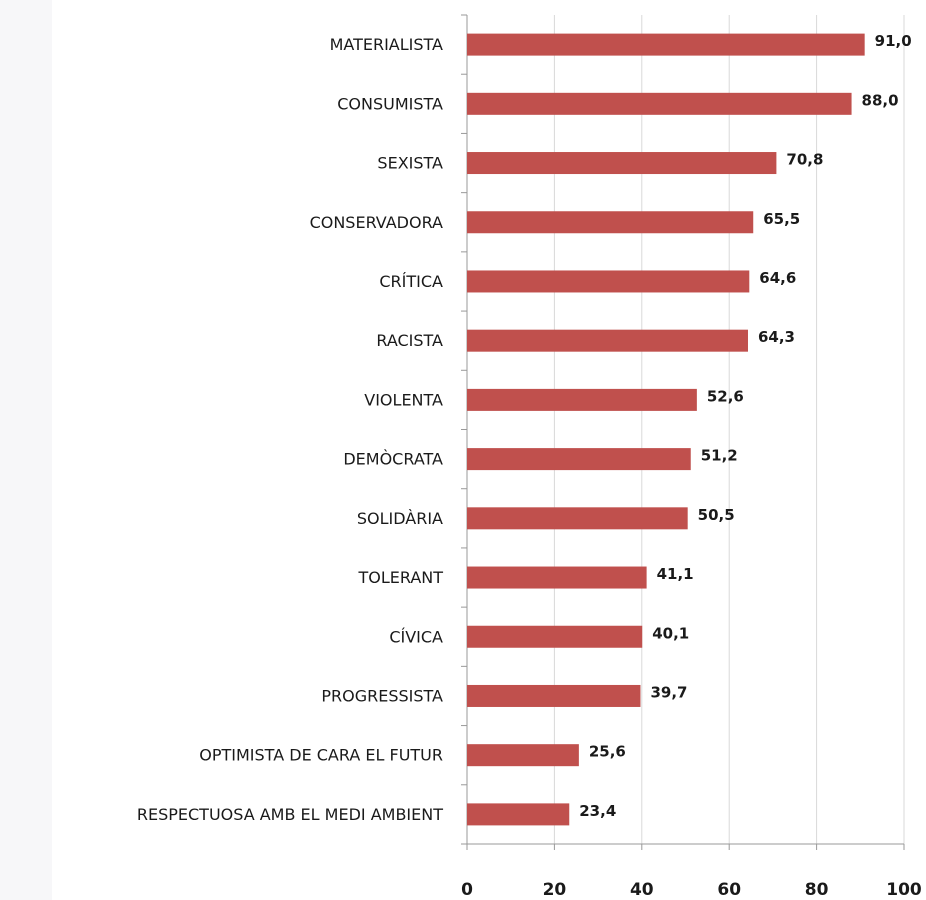 This screenshot has height=900, width=926. Describe the element at coordinates (393, 459) in the screenshot. I see `y-tick-label: DEMÒCRATA` at that location.